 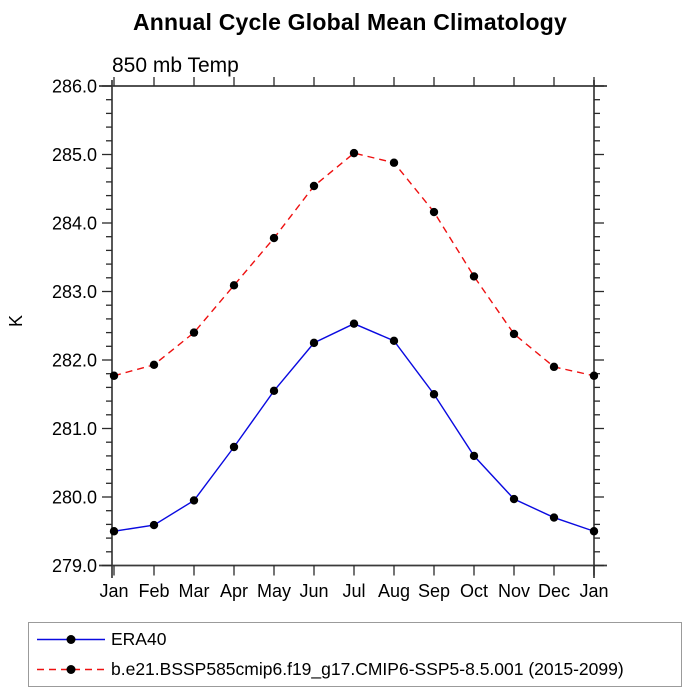 What do you see at coordinates (74, 361) in the screenshot?
I see `y-axis-tick-label: 282.0` at bounding box center [74, 361].